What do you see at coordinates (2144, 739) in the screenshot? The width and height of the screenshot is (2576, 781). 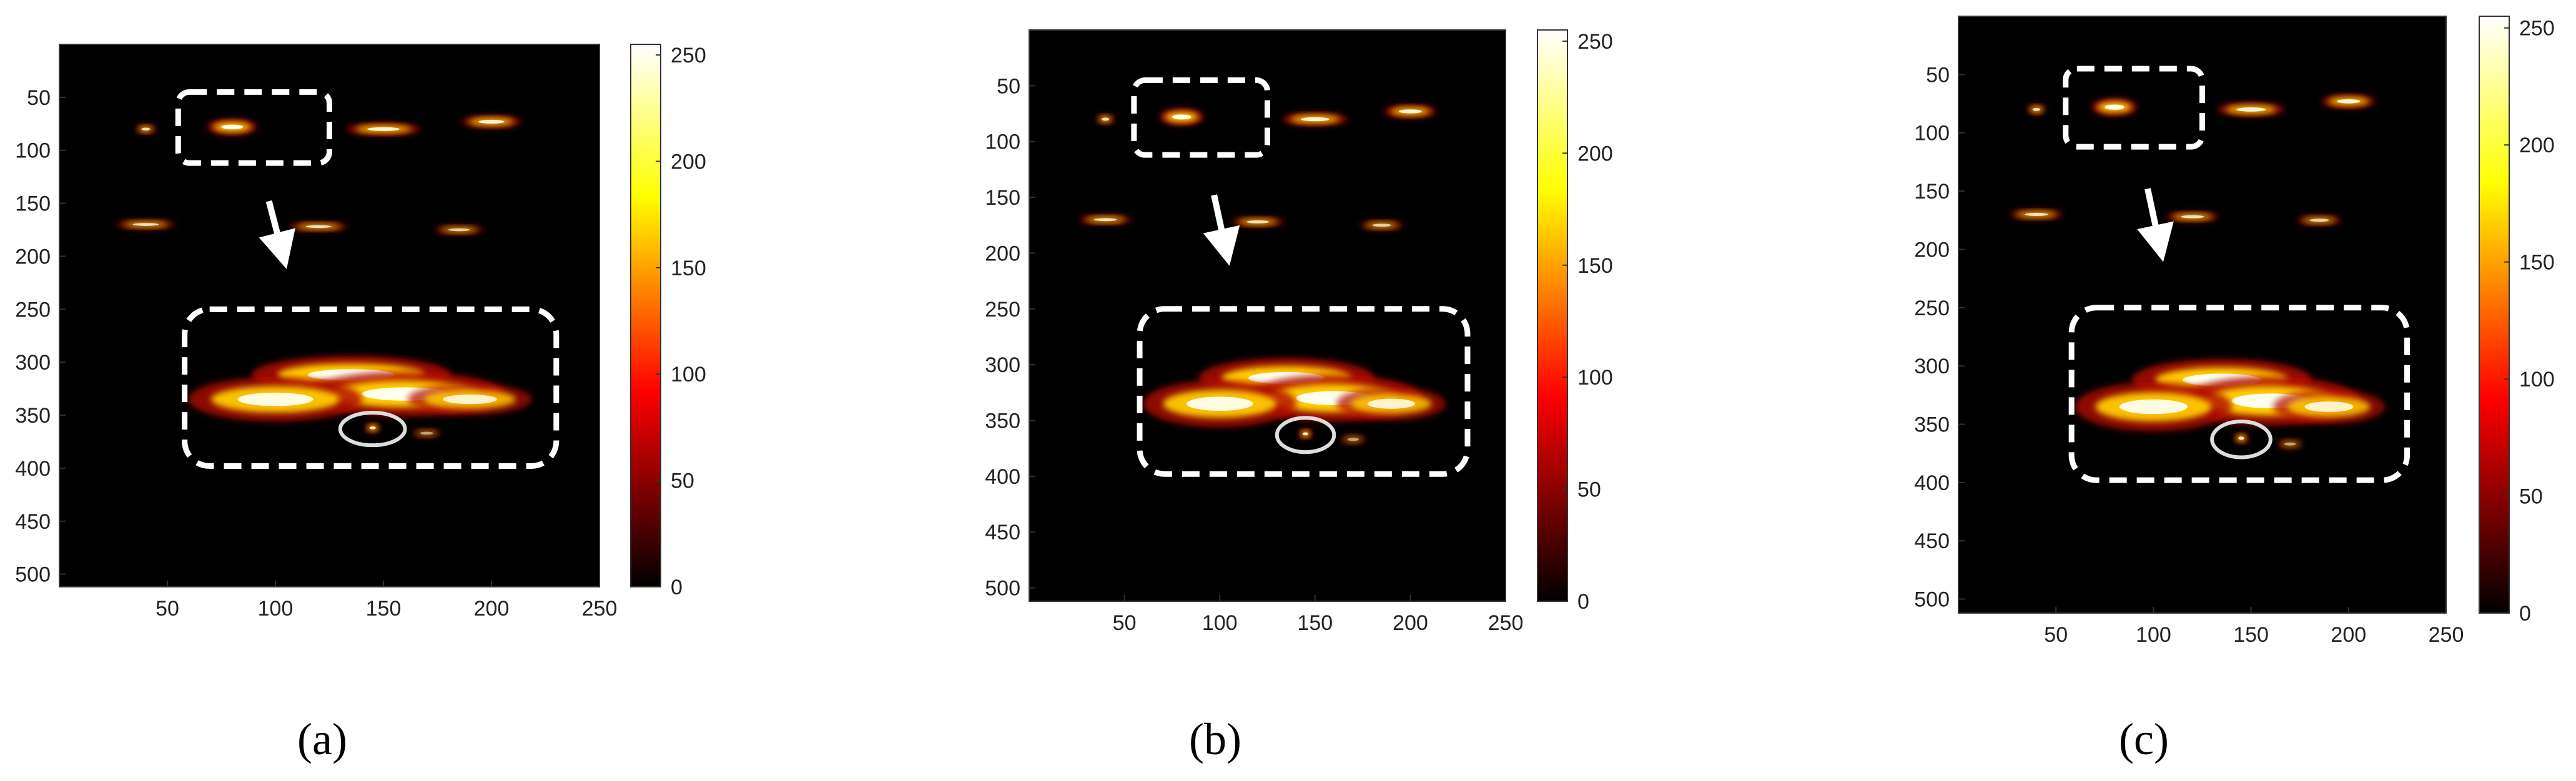 I see `panel-label: (c)` at bounding box center [2144, 739].